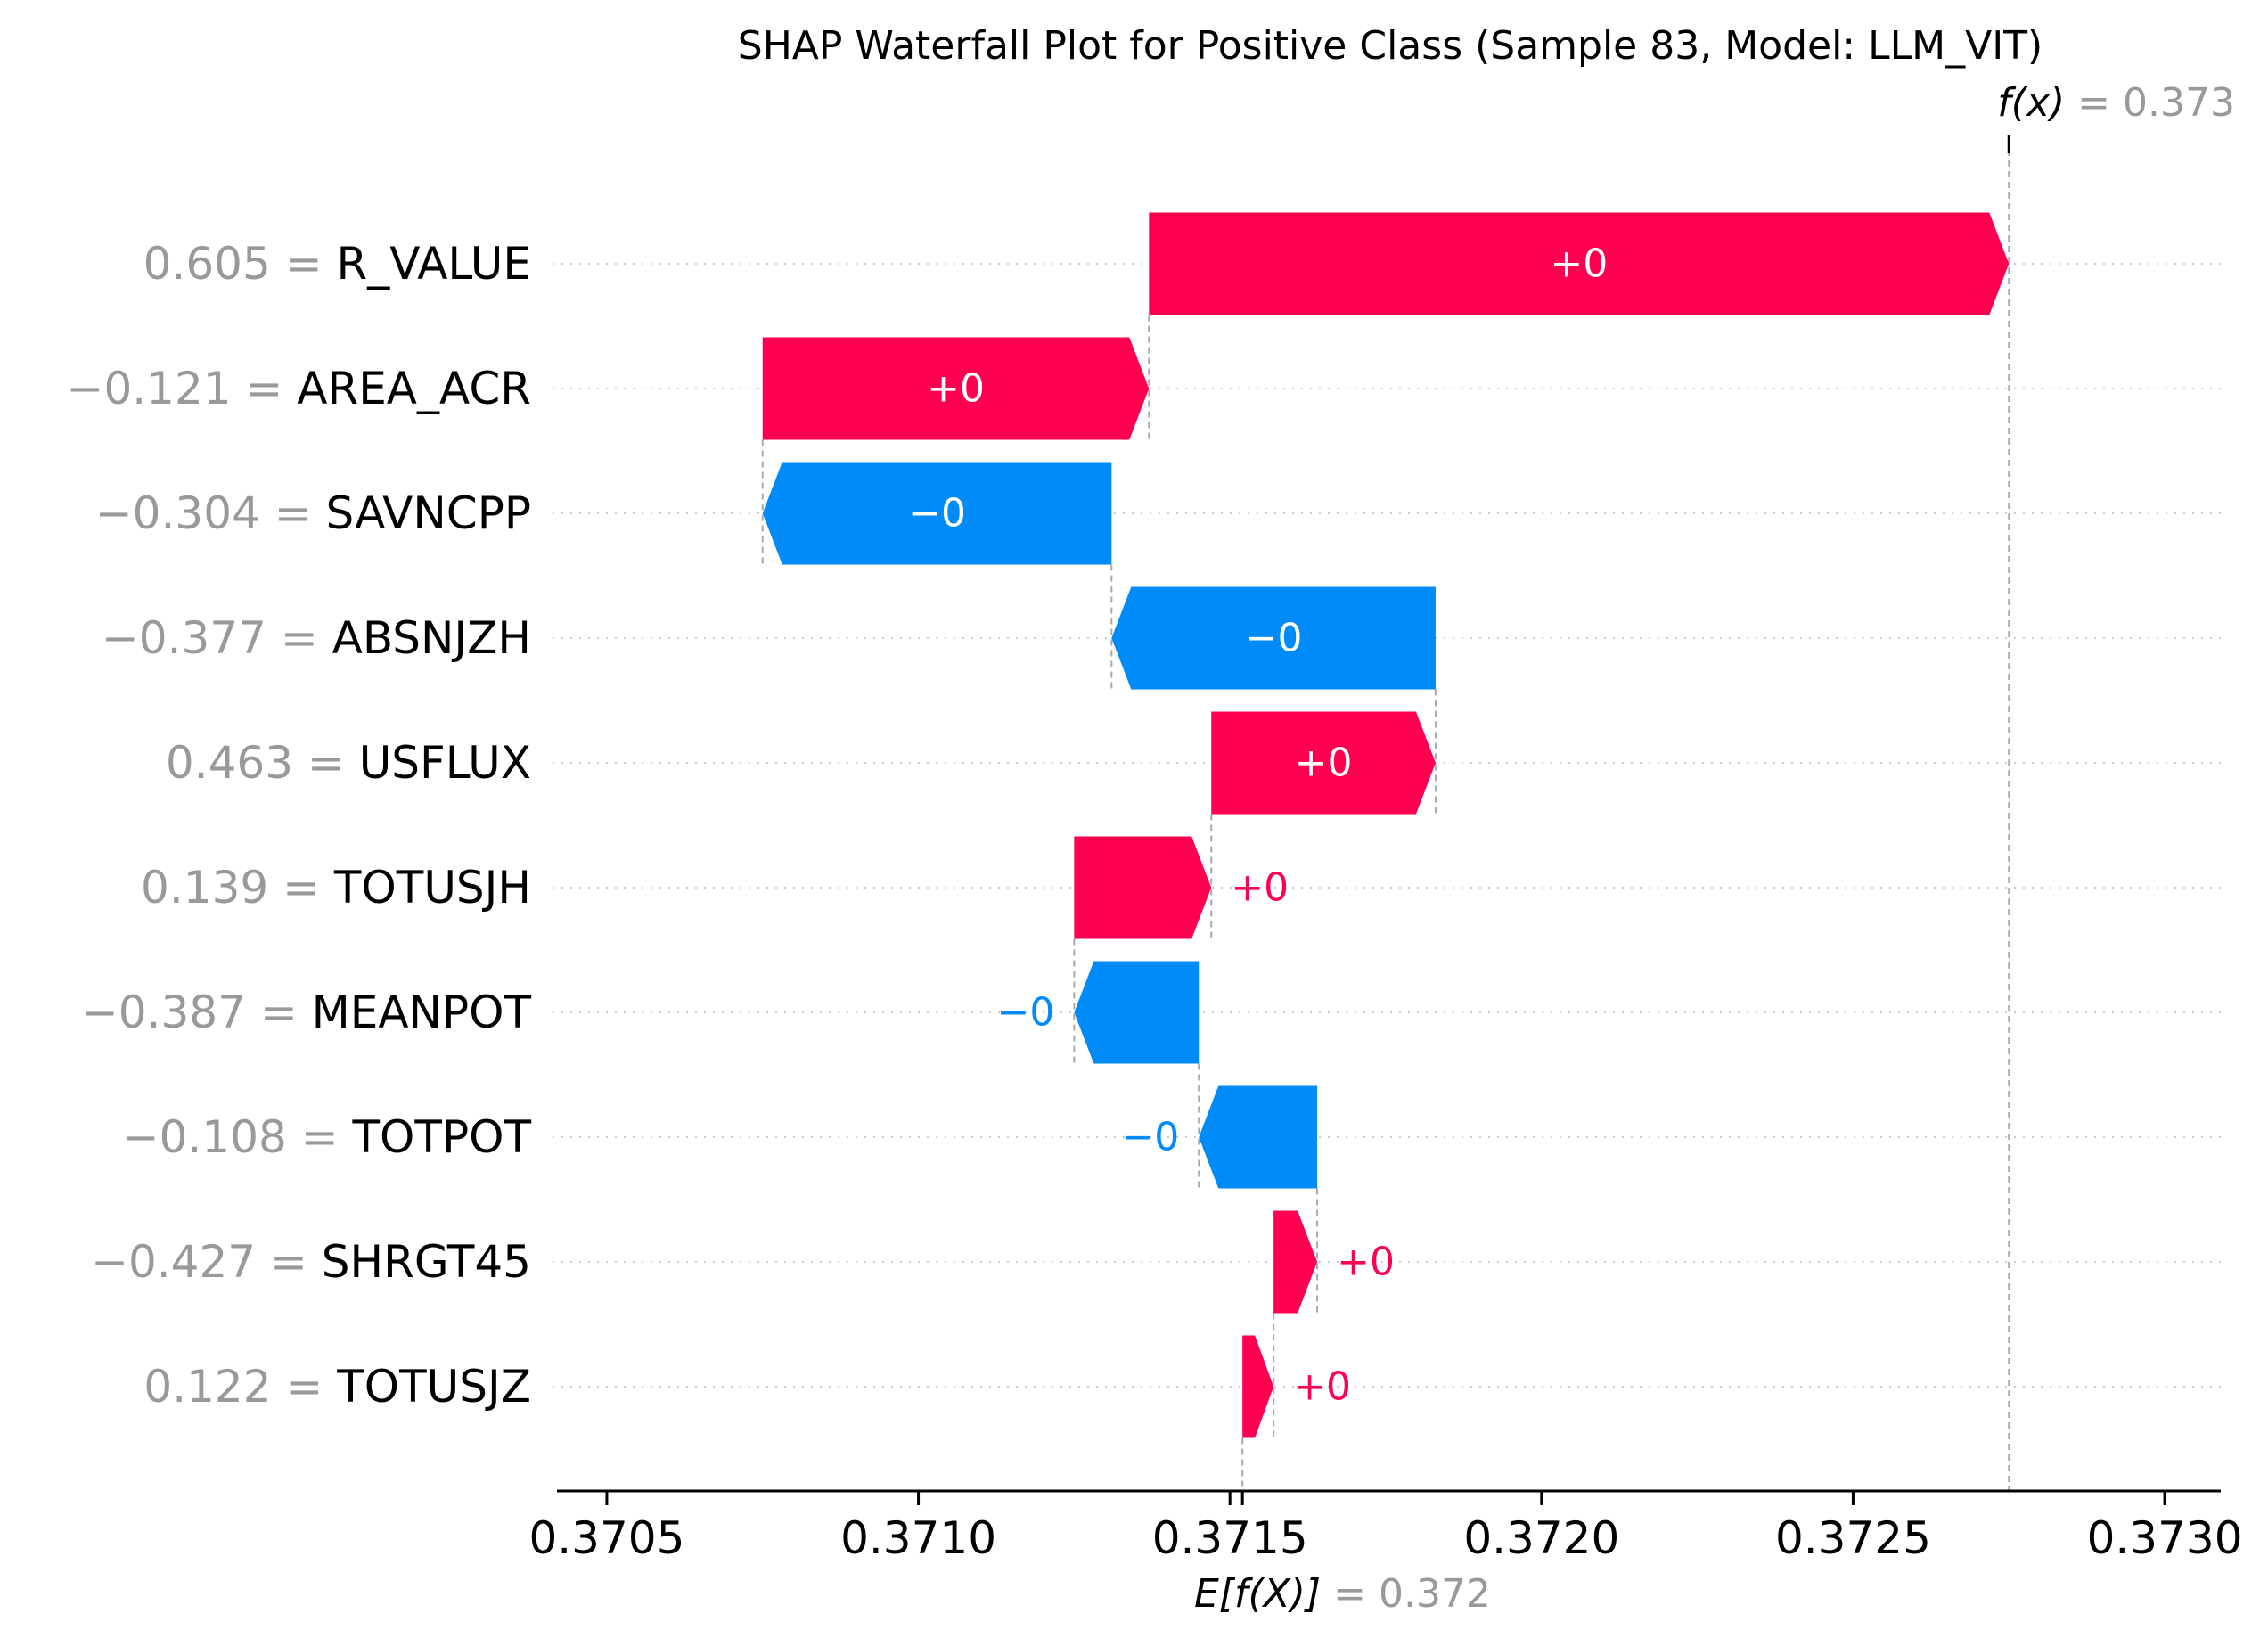  I want to click on feature-label: −0.377 = ABSNJZH, so click(316, 638).